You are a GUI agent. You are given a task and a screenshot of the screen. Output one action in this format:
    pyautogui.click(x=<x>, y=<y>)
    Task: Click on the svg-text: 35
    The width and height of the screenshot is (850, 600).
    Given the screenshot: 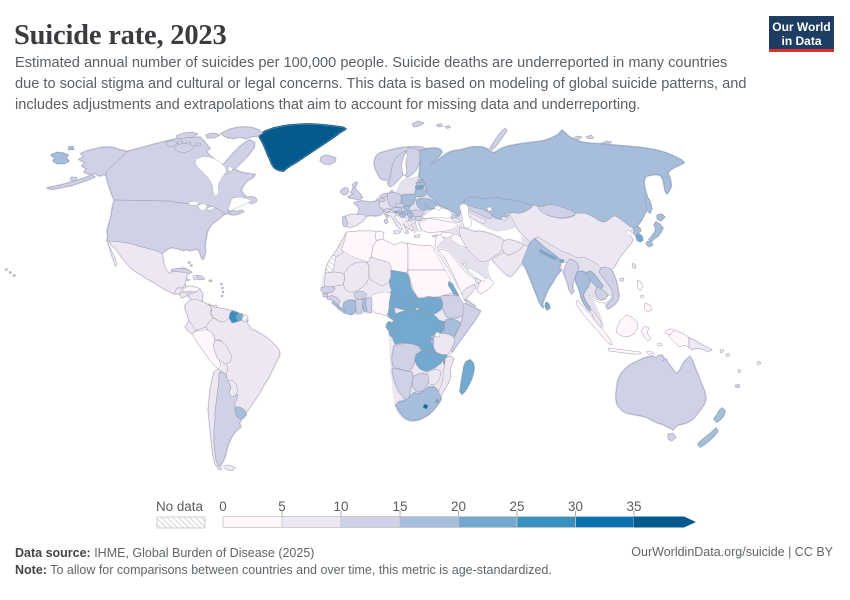 What is the action you would take?
    pyautogui.click(x=634, y=506)
    